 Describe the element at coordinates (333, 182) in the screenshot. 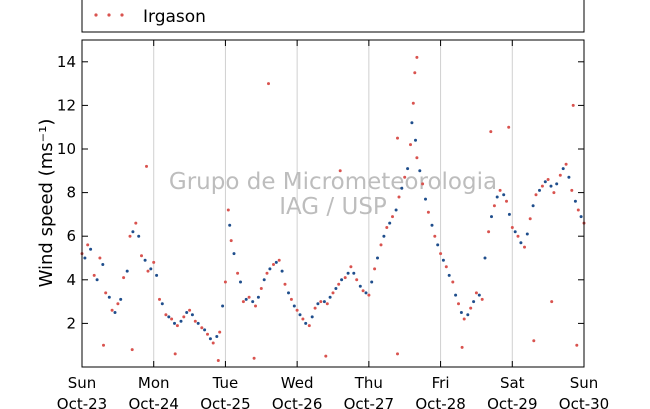

I see `watermark-line-1: Grupo de Micrometeorologia` at that location.